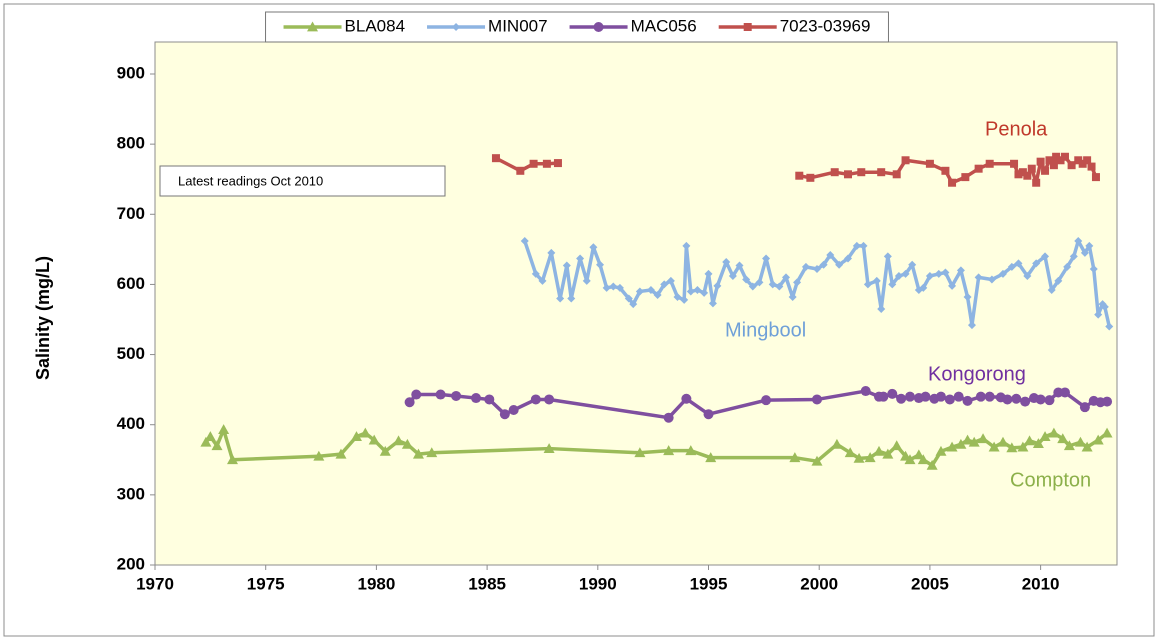 The width and height of the screenshot is (1158, 640). What do you see at coordinates (1050, 480) in the screenshot?
I see `site-label: Compton` at bounding box center [1050, 480].